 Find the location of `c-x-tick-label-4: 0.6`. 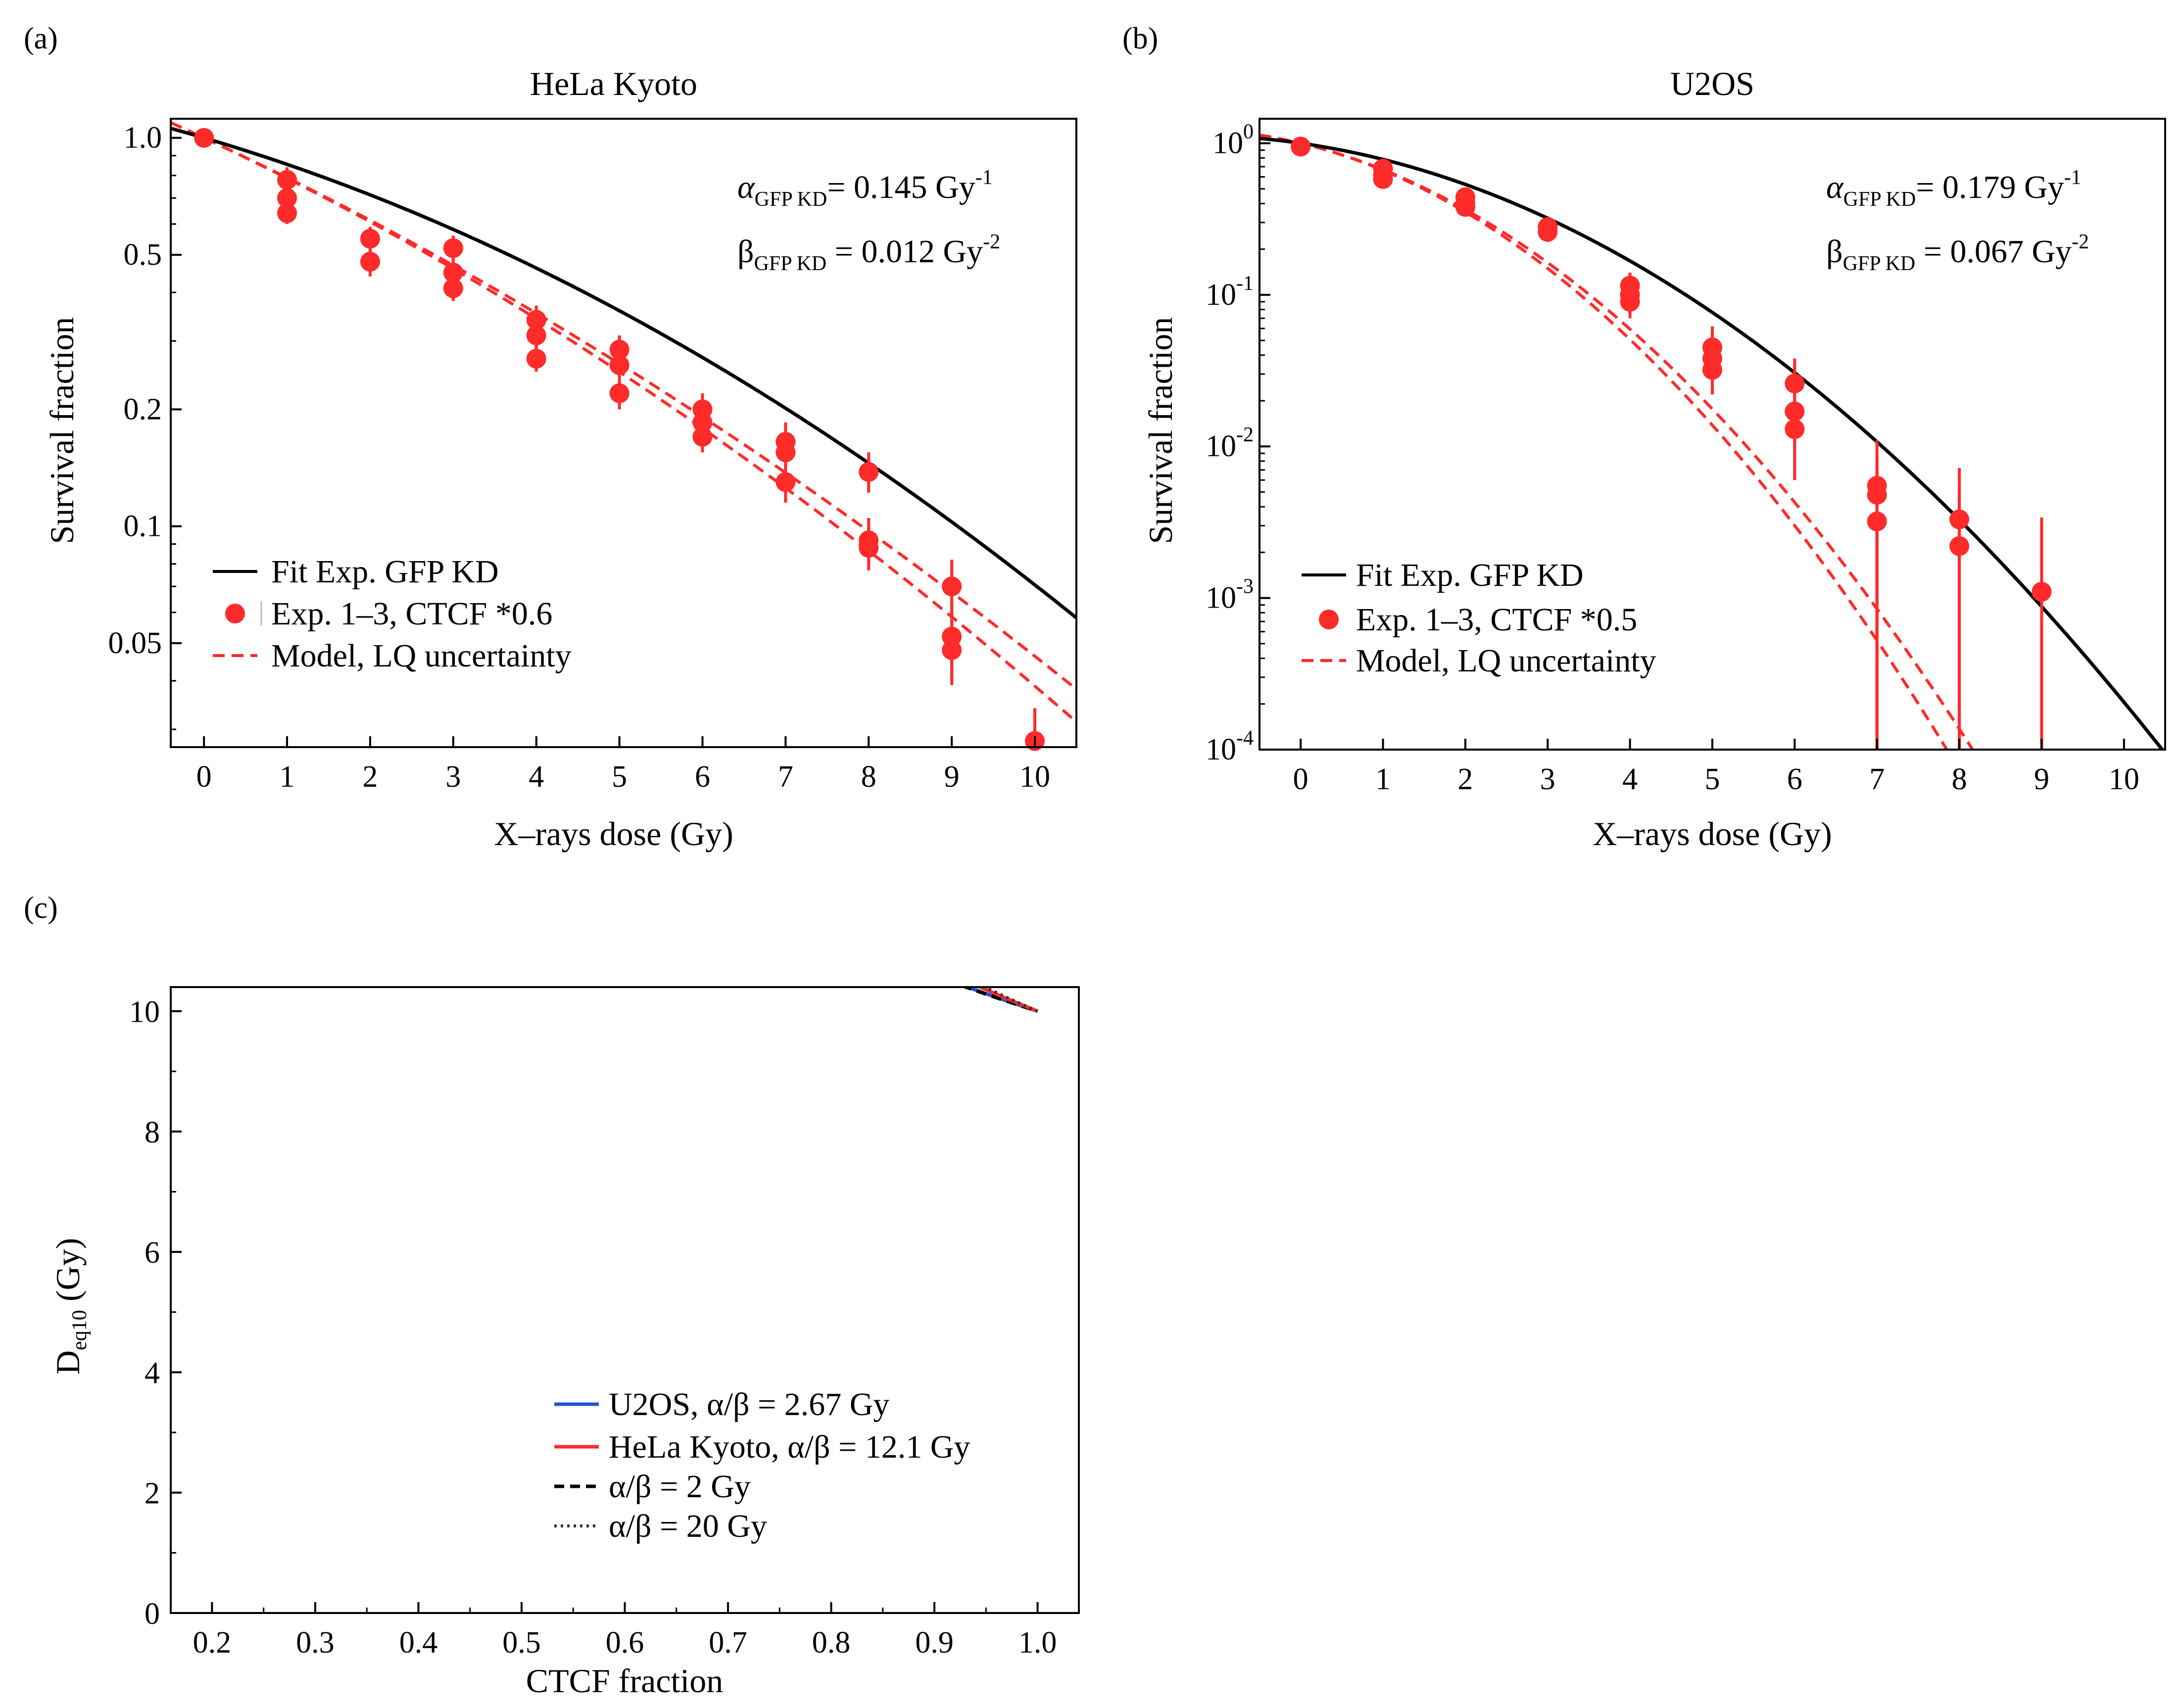

c-x-tick-label-4: 0.6 is located at coordinates (625, 1643).